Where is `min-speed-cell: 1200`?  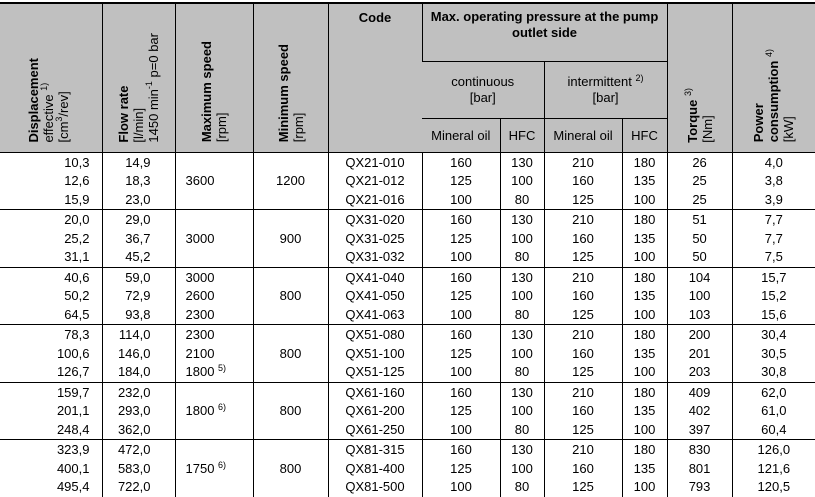 min-speed-cell: 1200 is located at coordinates (290, 181).